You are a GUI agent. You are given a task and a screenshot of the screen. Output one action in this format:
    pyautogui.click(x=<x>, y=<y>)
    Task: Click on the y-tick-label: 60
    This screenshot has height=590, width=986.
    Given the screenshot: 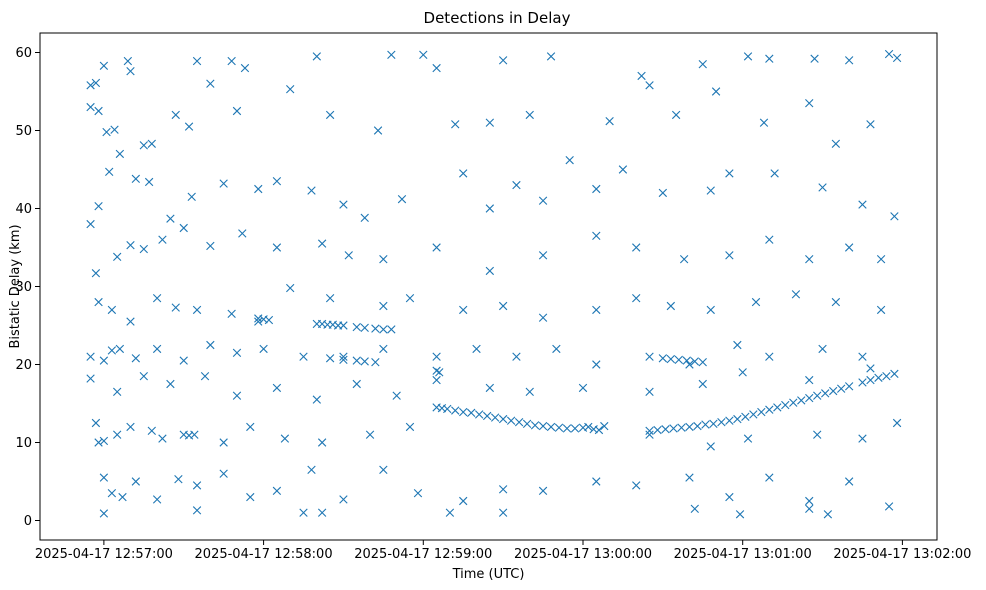 What is the action you would take?
    pyautogui.click(x=23, y=53)
    